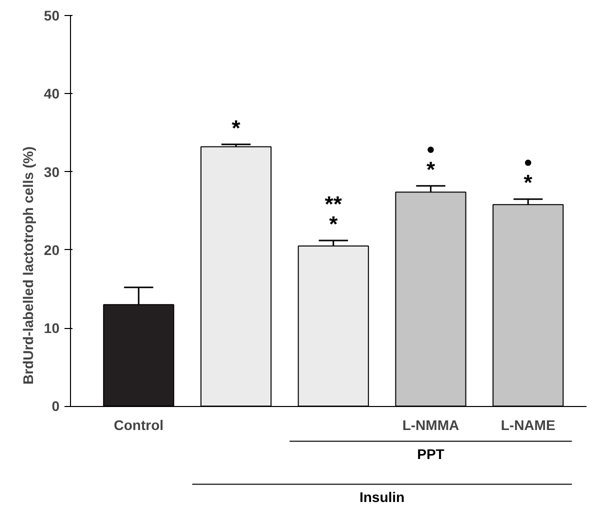 The width and height of the screenshot is (611, 525). Describe the element at coordinates (431, 425) in the screenshot. I see `x-tick-label: L-NMMA` at that location.